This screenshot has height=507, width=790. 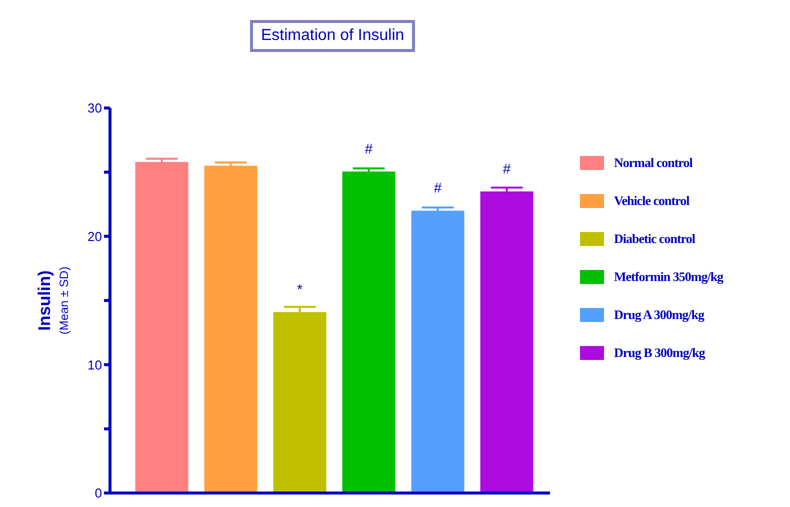 What do you see at coordinates (64, 300) in the screenshot?
I see `text: (Mean ± SD)` at bounding box center [64, 300].